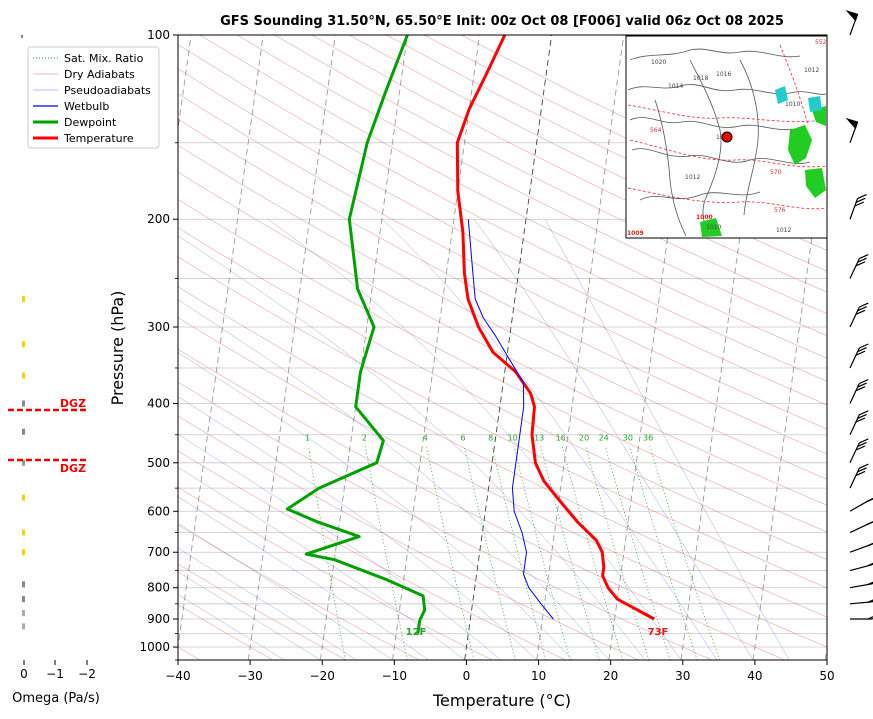  Describe the element at coordinates (416, 632) in the screenshot. I see `surface-dewpoint-label: 12F` at that location.